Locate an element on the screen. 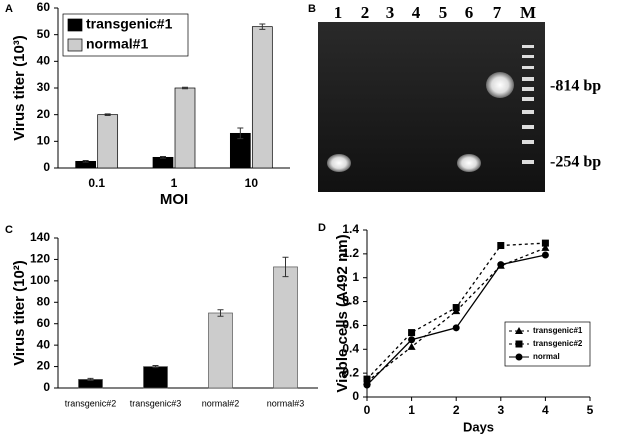 This screenshot has height=437, width=626. legend is located at coordinates (125, 35).